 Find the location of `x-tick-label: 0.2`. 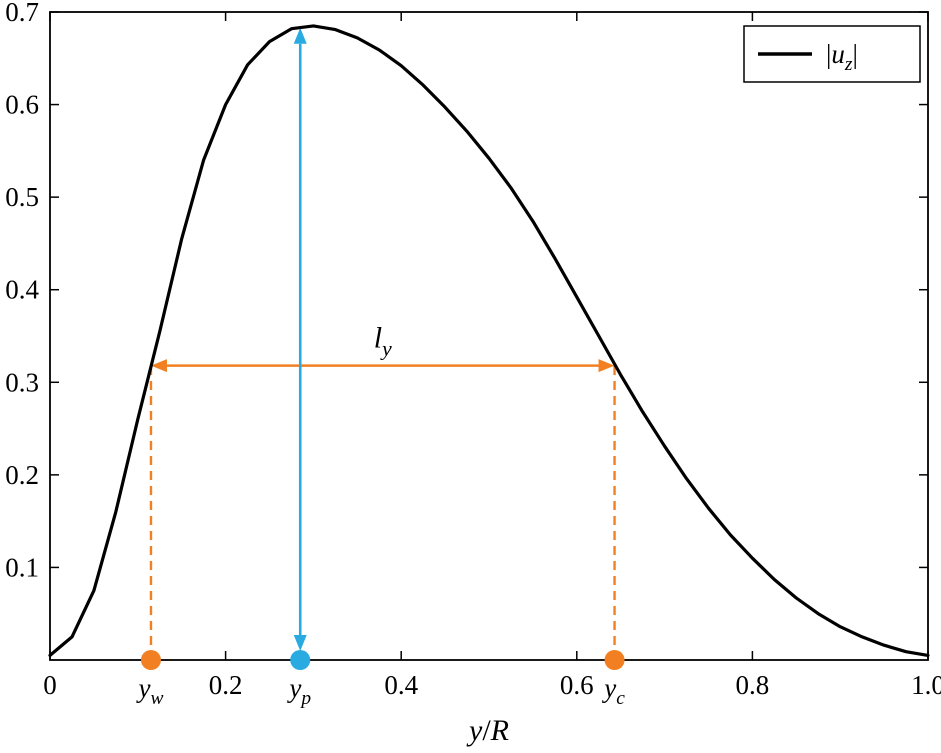

x-tick-label: 0.2 is located at coordinates (226, 685).